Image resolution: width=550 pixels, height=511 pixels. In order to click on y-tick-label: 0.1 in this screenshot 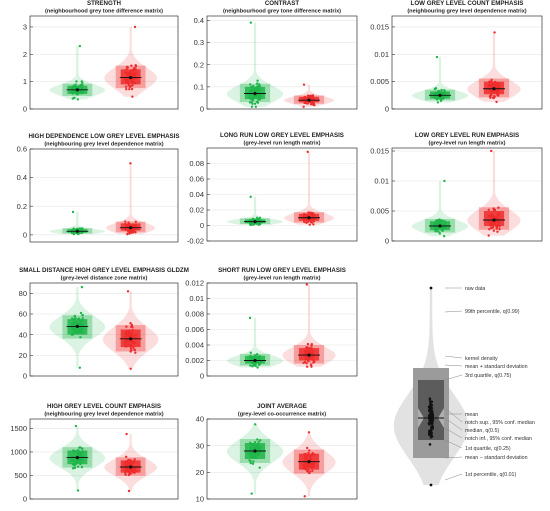, I will do `click(199, 86)`.